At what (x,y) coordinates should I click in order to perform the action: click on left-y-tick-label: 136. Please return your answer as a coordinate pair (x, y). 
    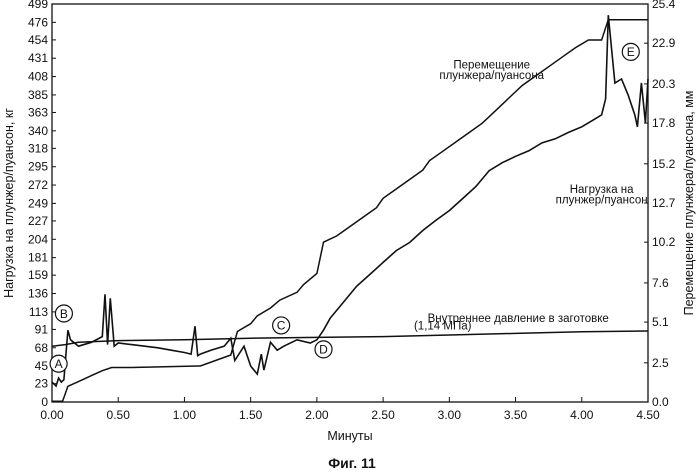
    Looking at the image, I should click on (38, 294).